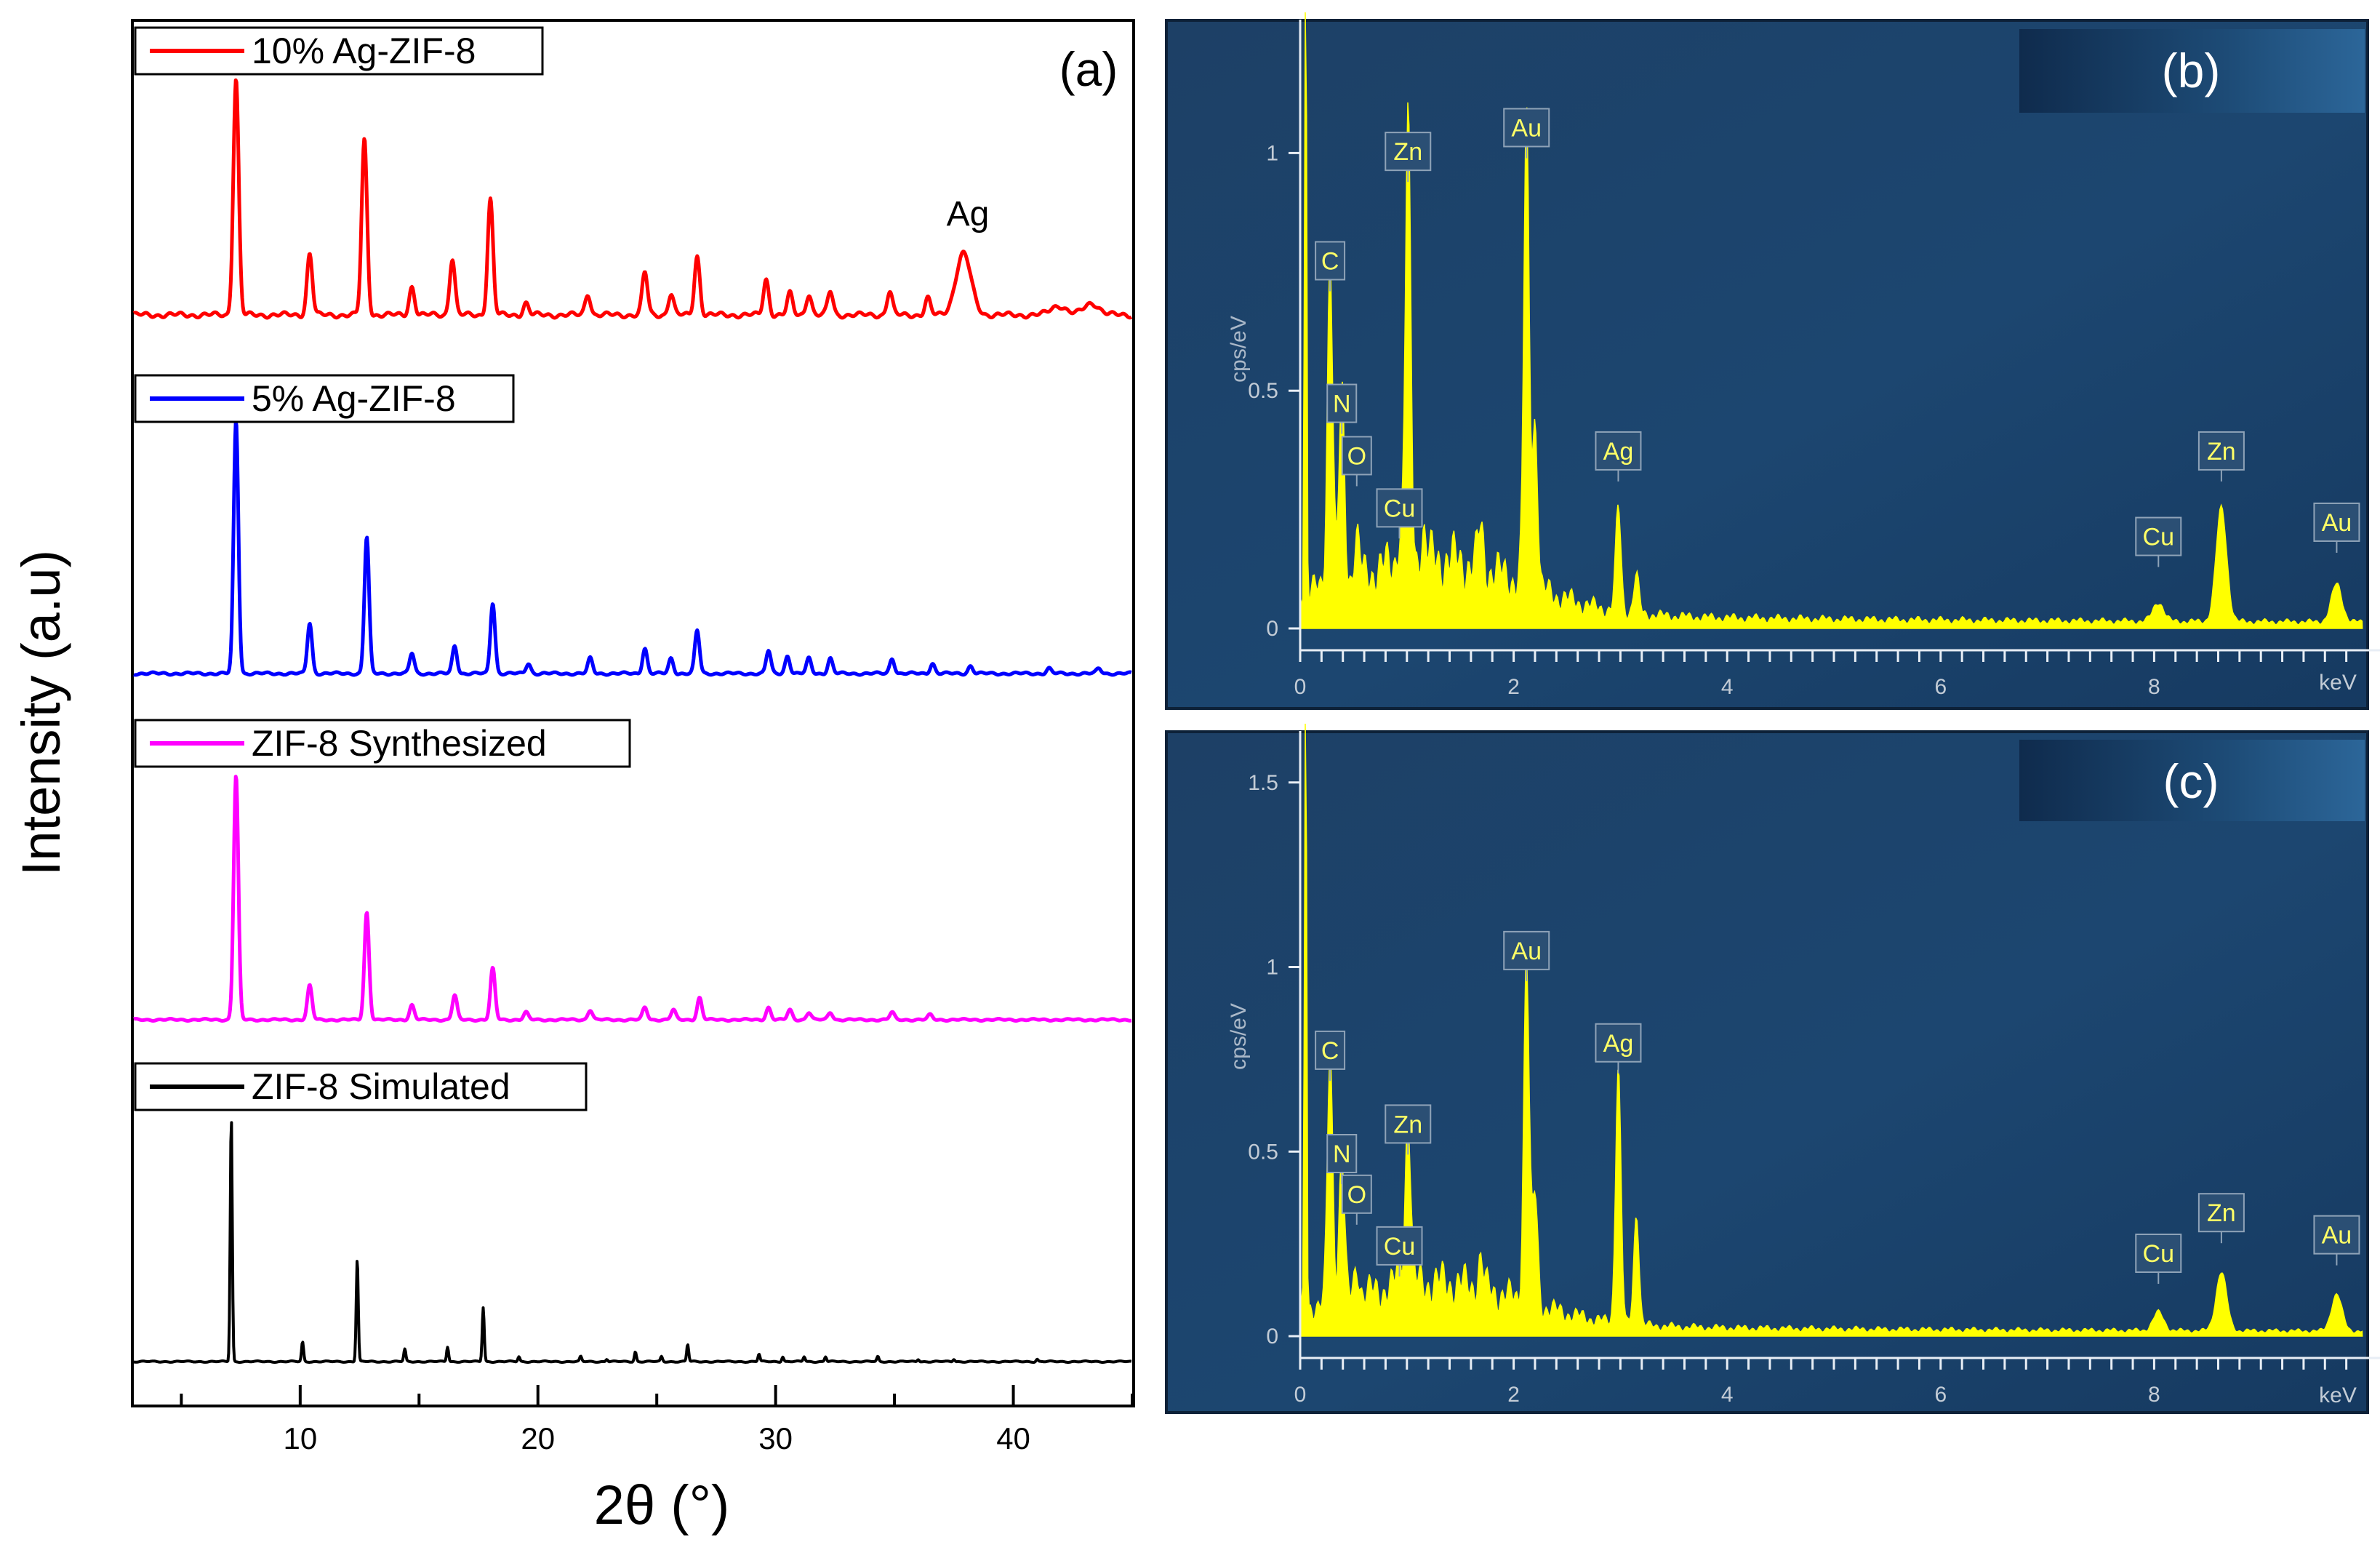  Describe the element at coordinates (399, 743) in the screenshot. I see `legend-label: ZIF-8 Synthesized` at that location.